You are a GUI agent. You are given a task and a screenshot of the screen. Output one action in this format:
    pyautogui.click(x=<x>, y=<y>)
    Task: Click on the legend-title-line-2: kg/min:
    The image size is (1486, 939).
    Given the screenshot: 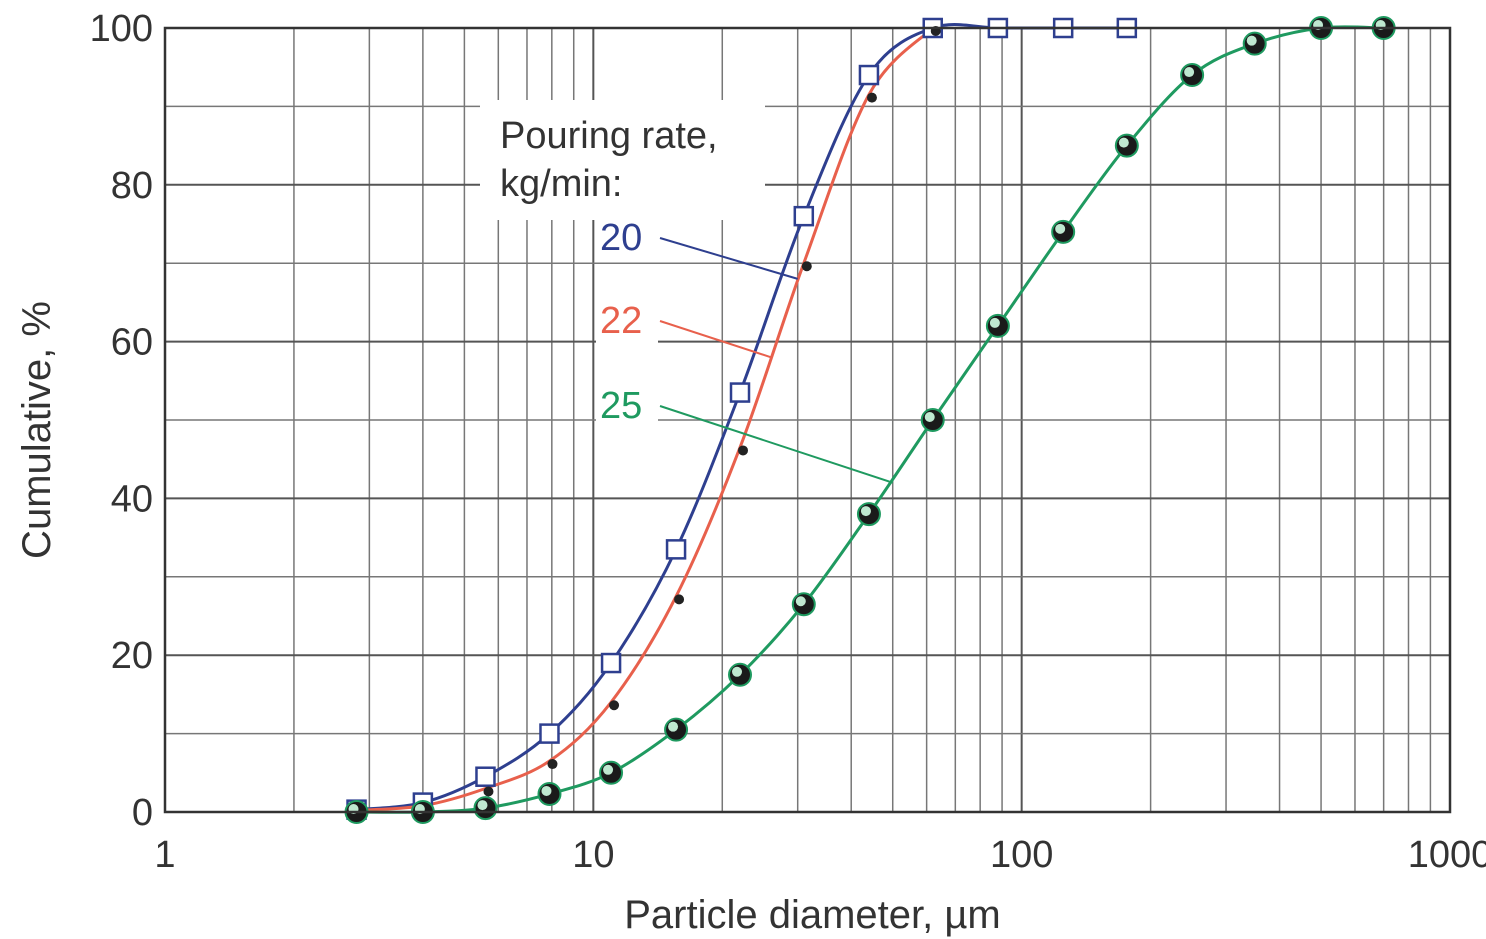 What is the action you would take?
    pyautogui.click(x=561, y=184)
    